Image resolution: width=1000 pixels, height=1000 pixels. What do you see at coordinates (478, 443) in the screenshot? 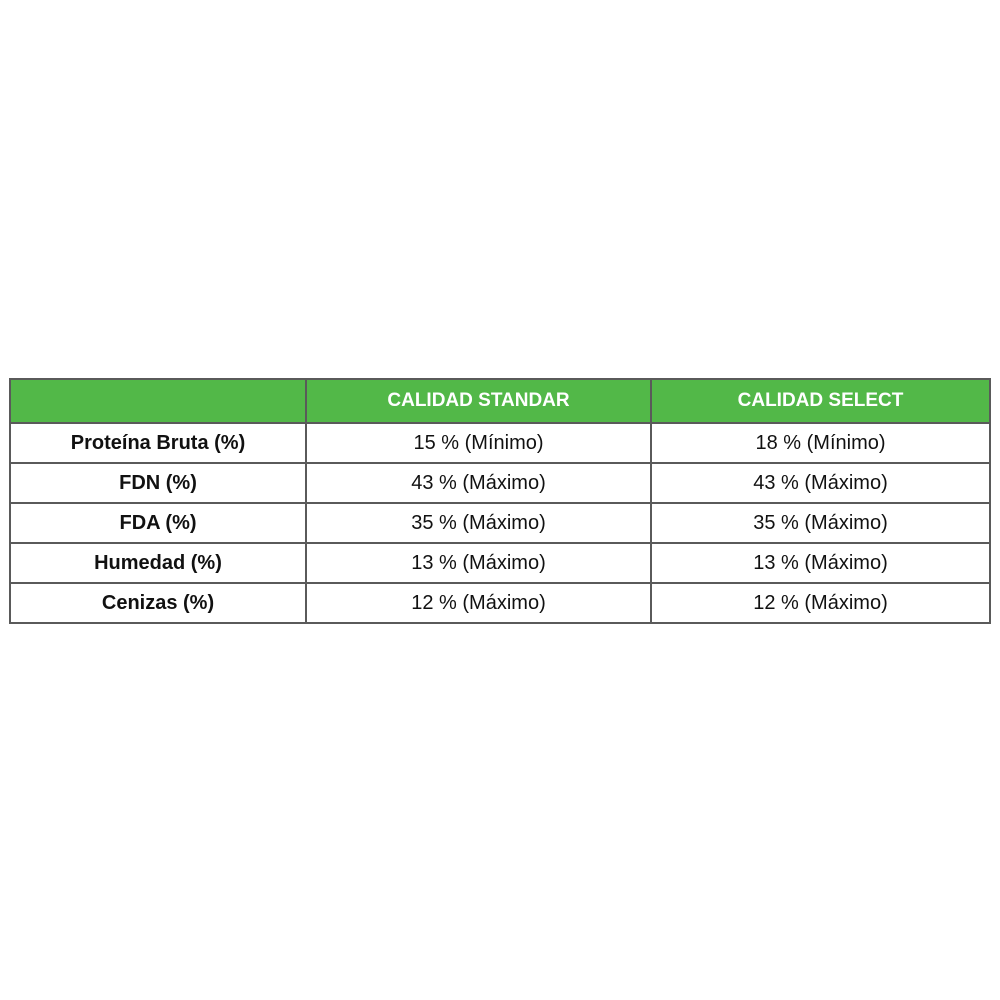
I see `standar-value: 15 % (Mínimo)` at bounding box center [478, 443].